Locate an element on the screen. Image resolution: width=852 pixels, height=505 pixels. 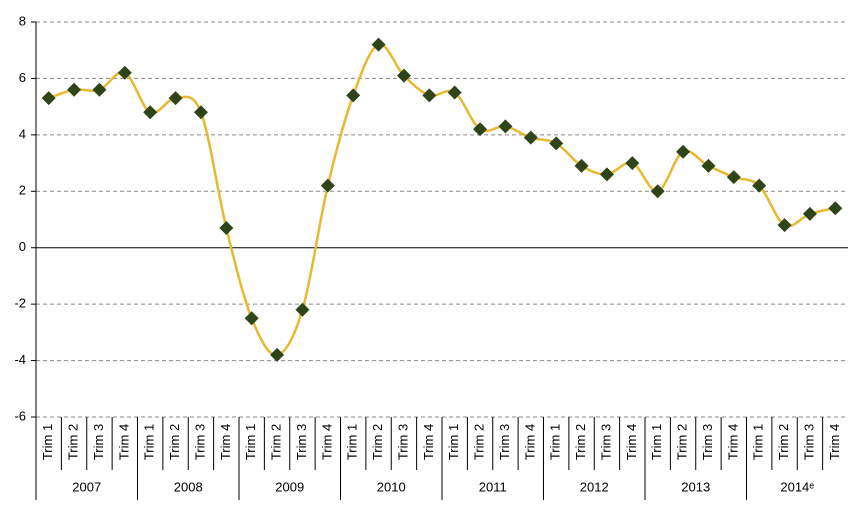
y-tick-label: -4 is located at coordinates (20, 359).